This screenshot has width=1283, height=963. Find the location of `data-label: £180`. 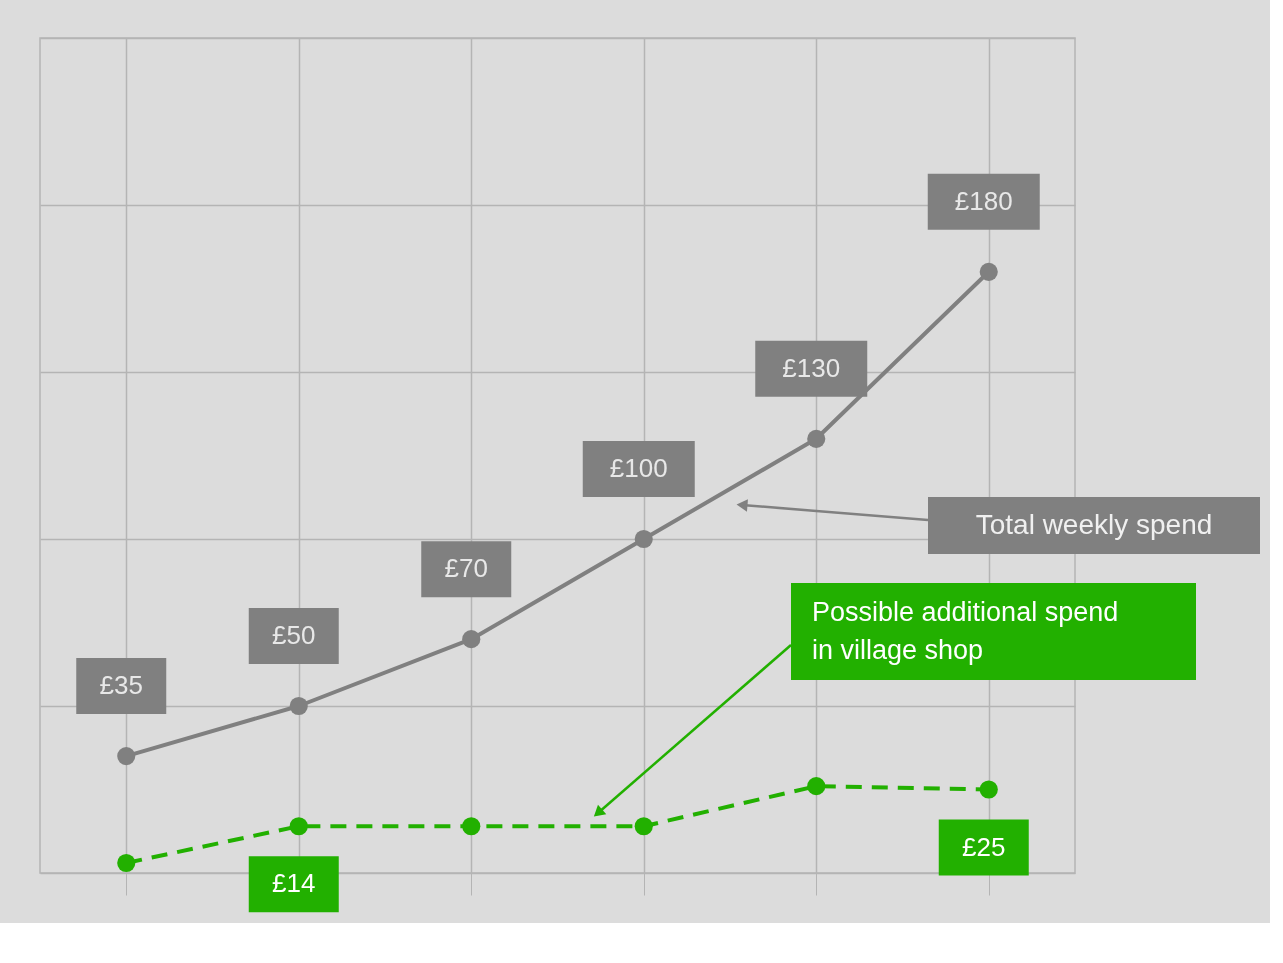

data-label: £180 is located at coordinates (983, 200).